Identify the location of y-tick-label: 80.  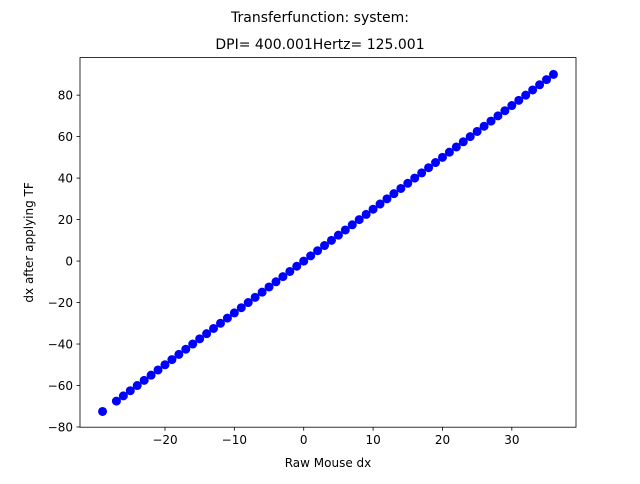
(65, 95).